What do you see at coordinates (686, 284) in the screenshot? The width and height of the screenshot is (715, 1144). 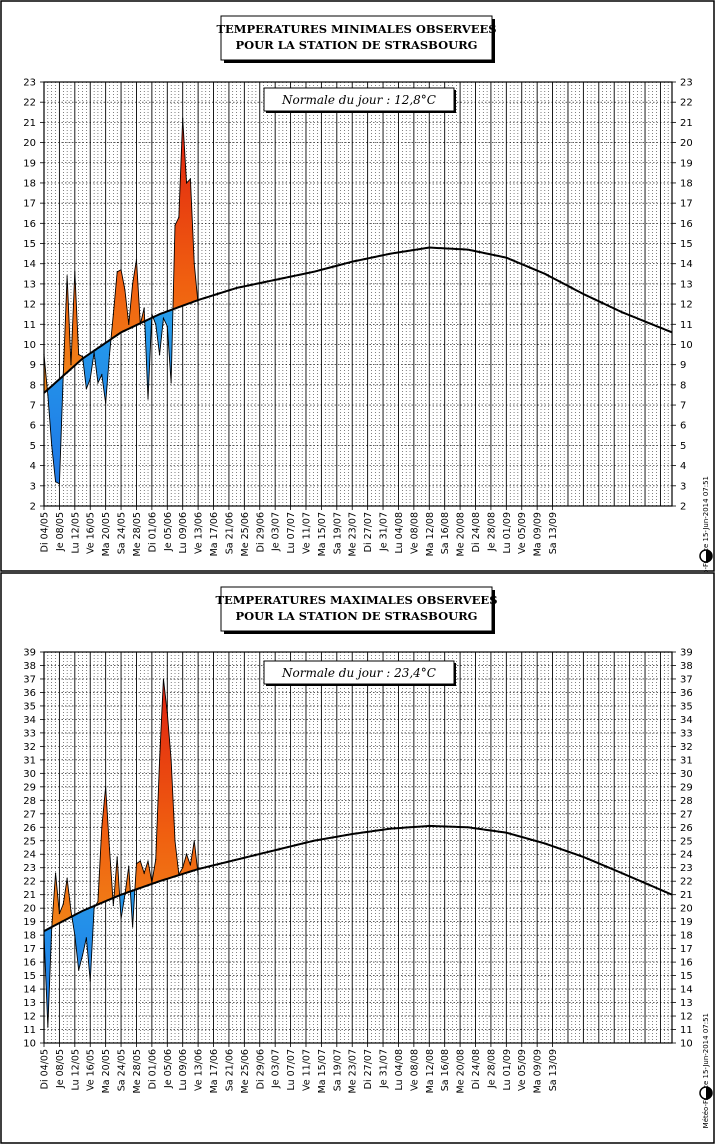 I see `y-tick-label-right: 13` at bounding box center [686, 284].